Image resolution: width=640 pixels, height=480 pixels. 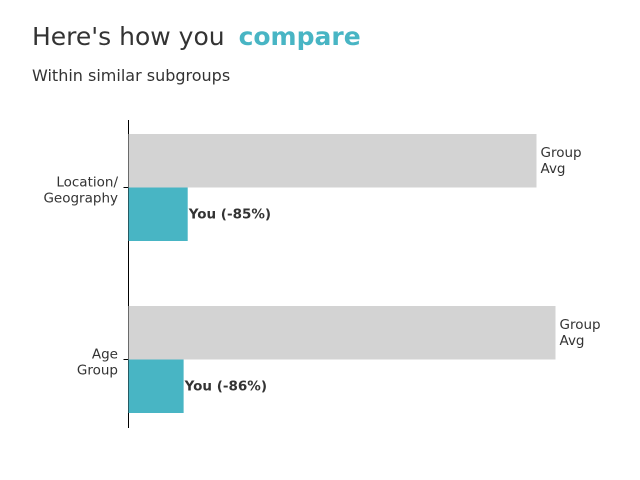 I want to click on category-label: Location/Geography, so click(x=80, y=191).